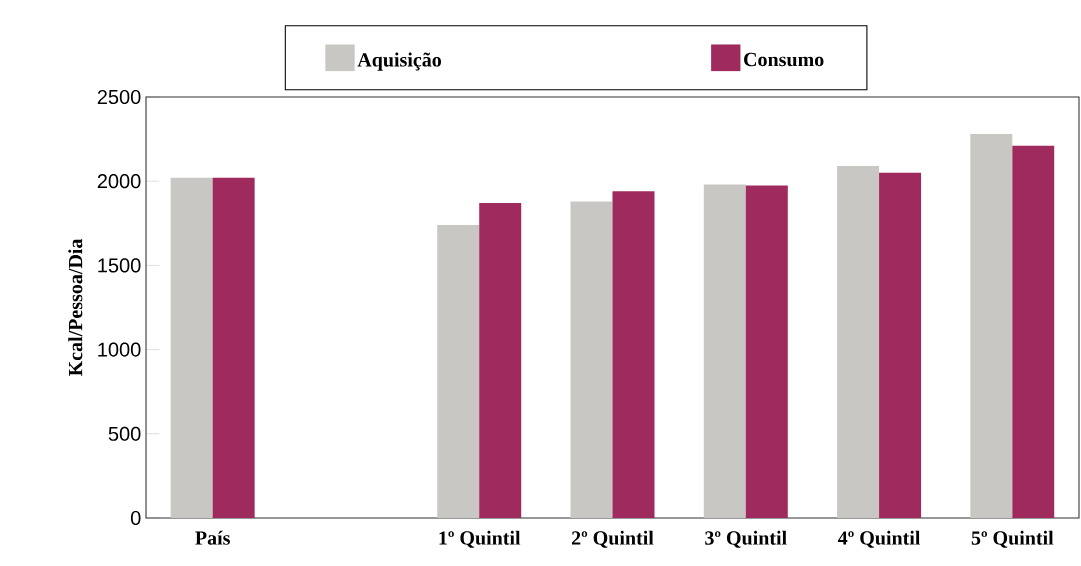 Image resolution: width=1081 pixels, height=566 pixels. What do you see at coordinates (75, 307) in the screenshot?
I see `y-axis-title: Kcal/Pessoa/Dia` at bounding box center [75, 307].